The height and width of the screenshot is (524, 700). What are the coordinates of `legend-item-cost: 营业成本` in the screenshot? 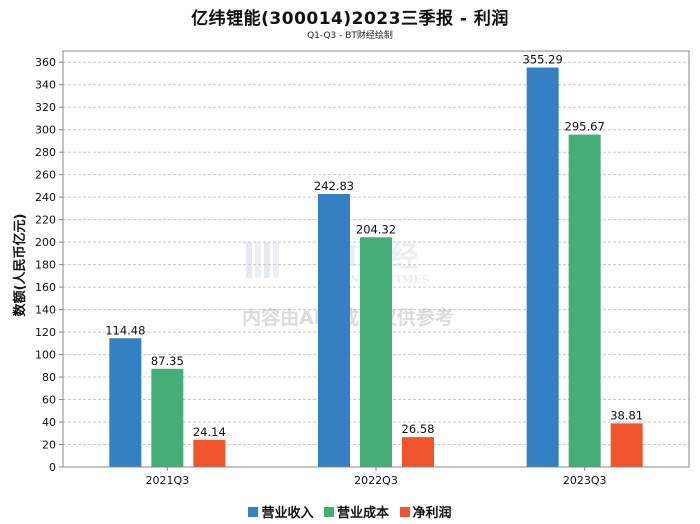 It's located at (356, 511).